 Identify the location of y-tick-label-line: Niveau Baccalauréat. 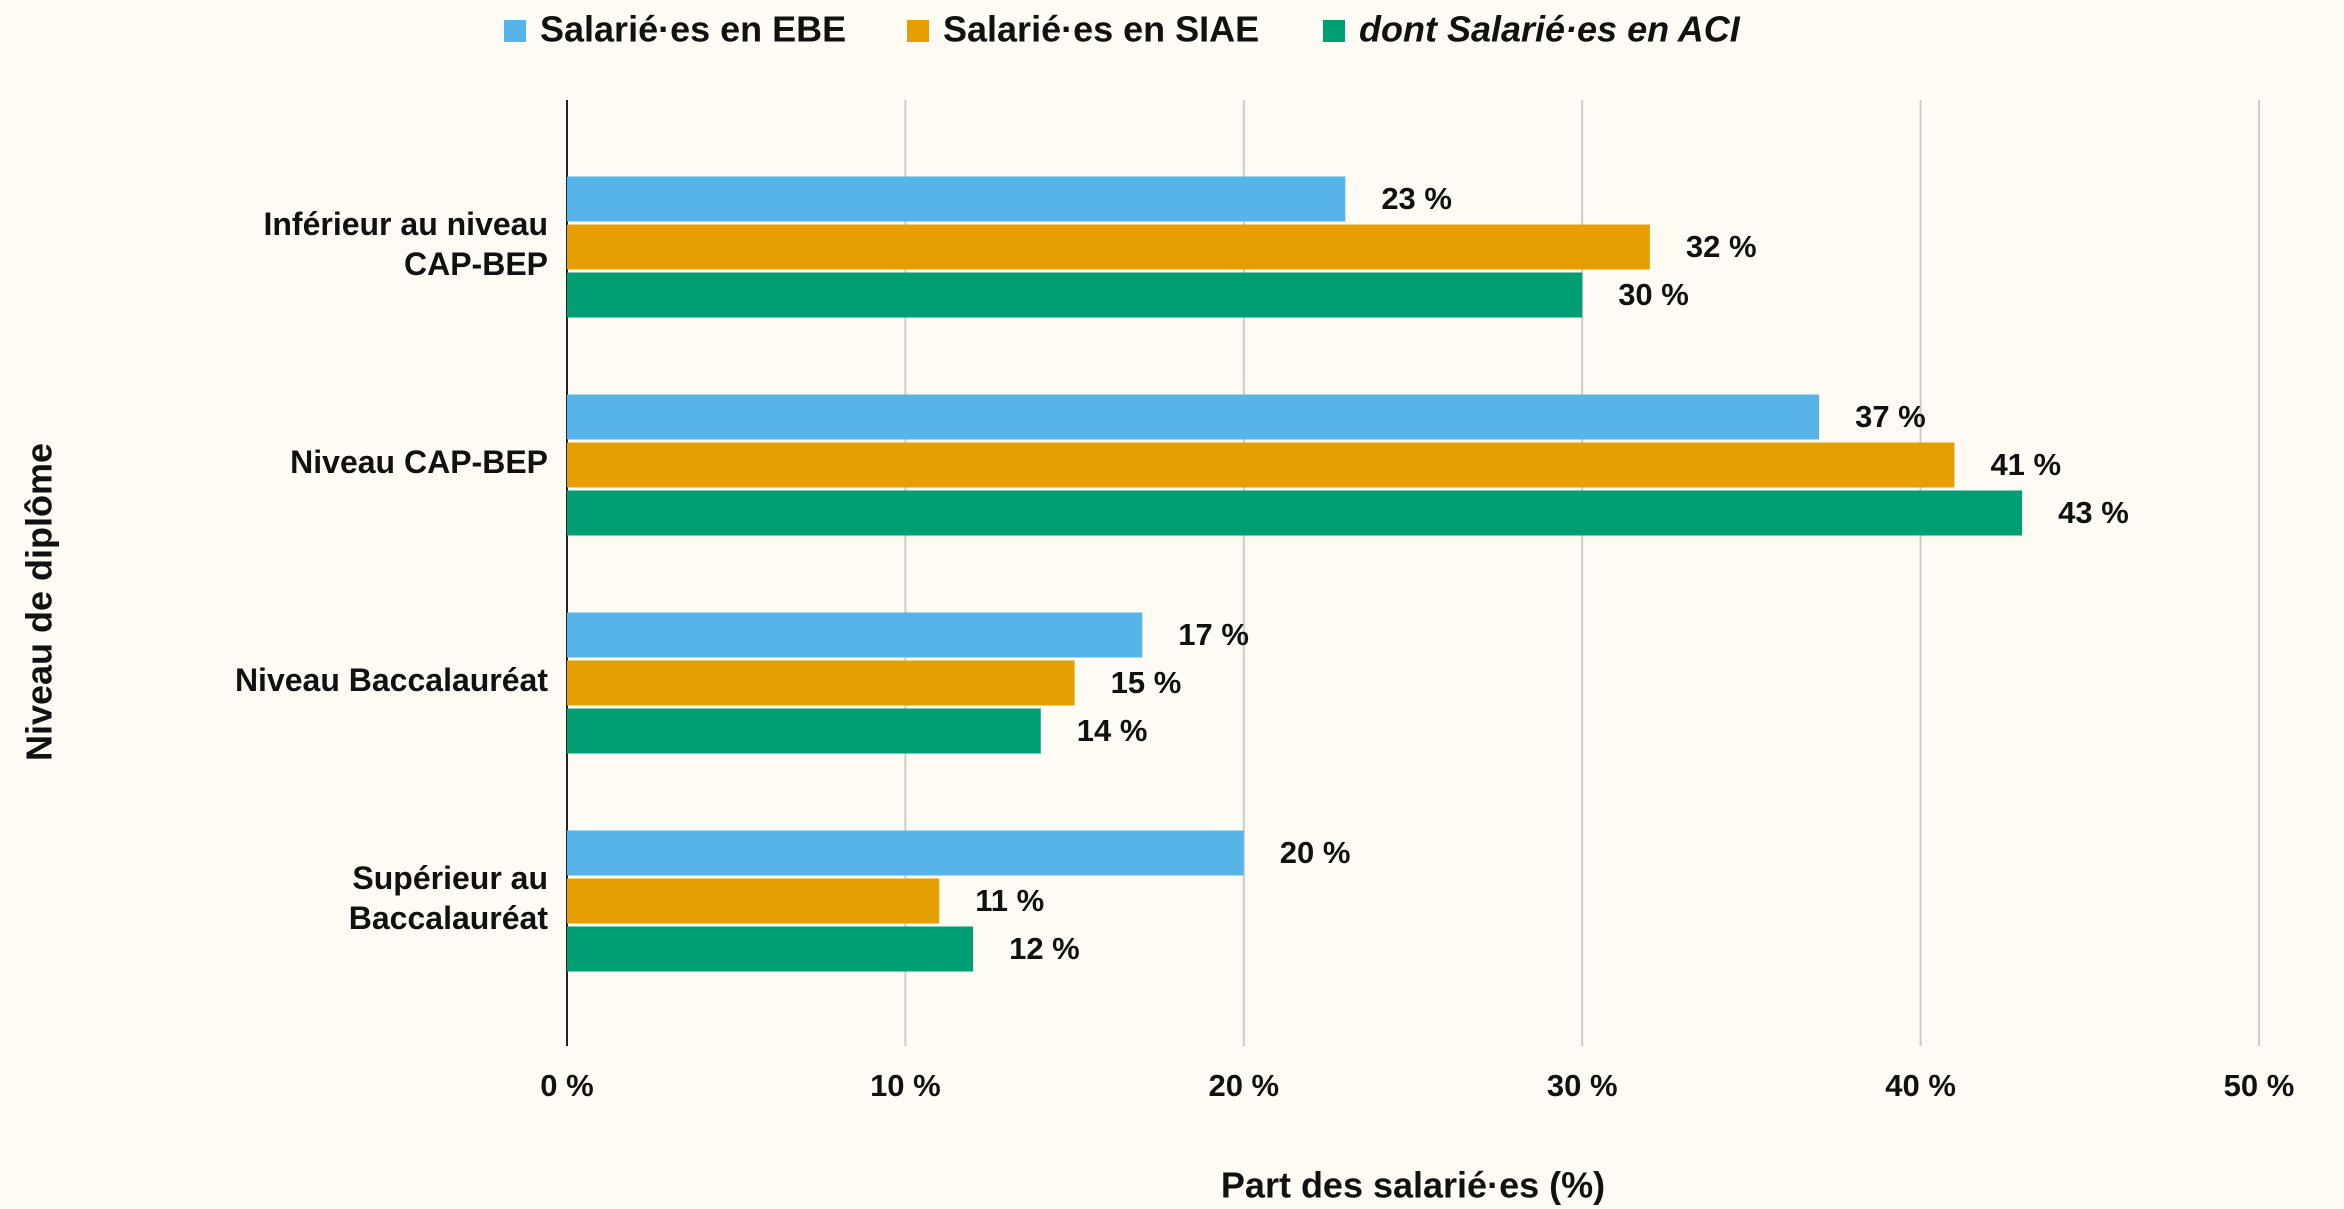
(391, 680).